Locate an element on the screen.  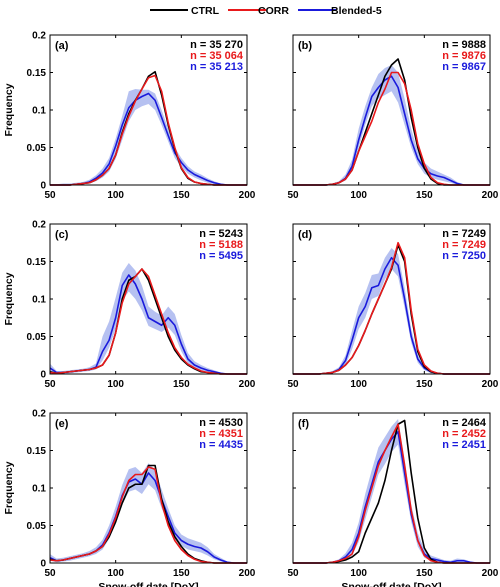
legend-label: CTRL is located at coordinates (205, 11).